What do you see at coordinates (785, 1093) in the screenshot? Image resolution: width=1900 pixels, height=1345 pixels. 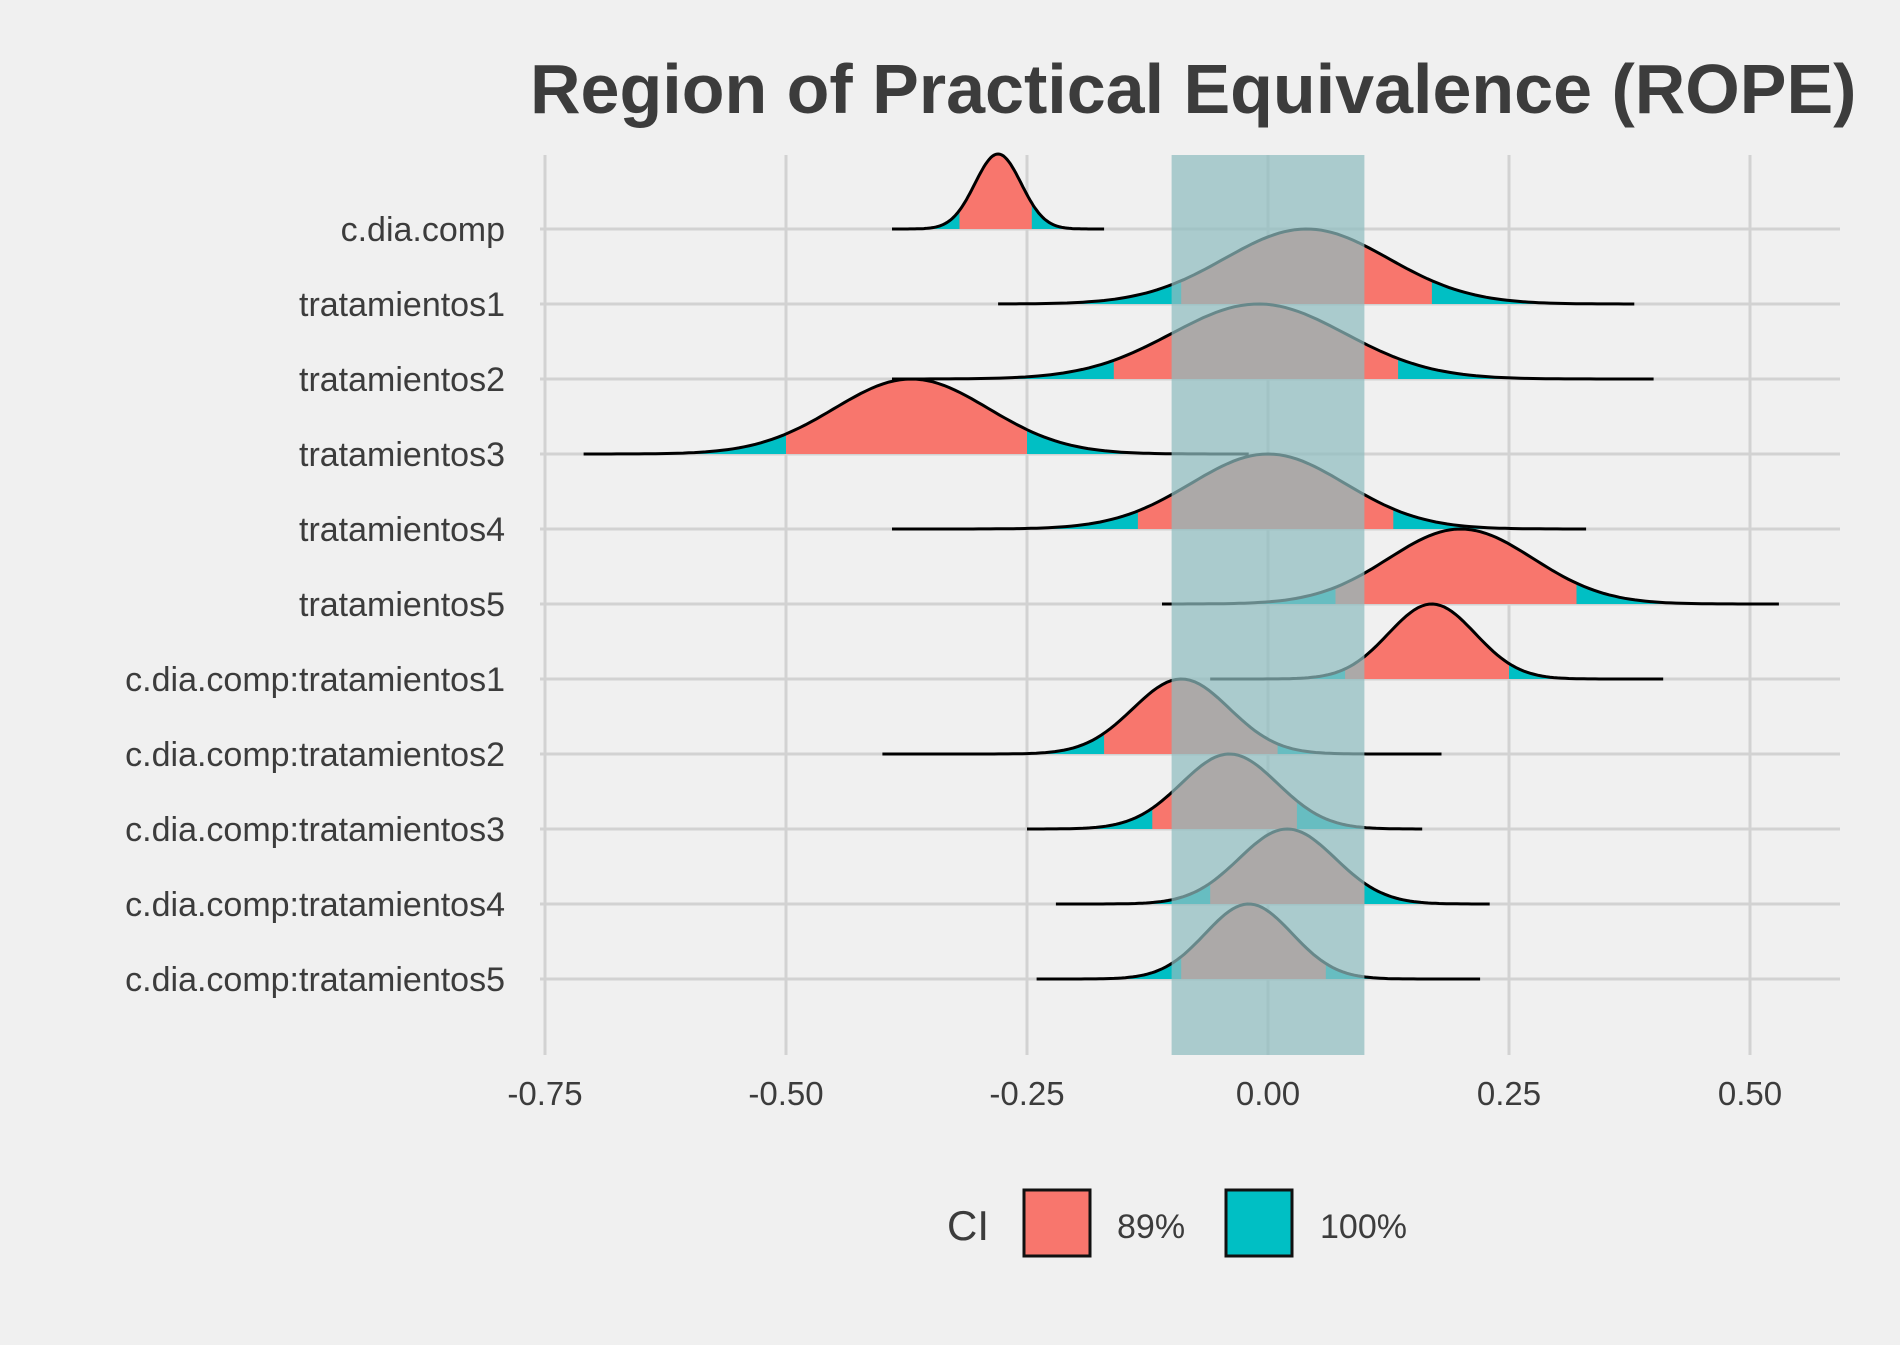 I see `x-tick-label: -0.50` at bounding box center [785, 1093].